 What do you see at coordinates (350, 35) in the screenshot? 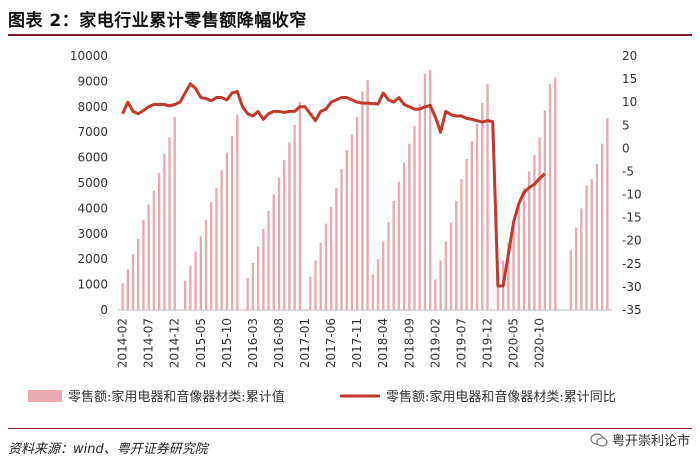
I see `title-rule` at bounding box center [350, 35].